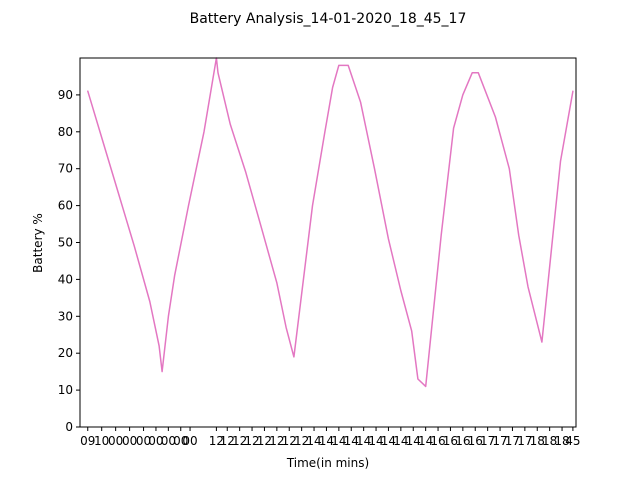 The image size is (640, 480). I want to click on y-tick-label: 70, so click(65, 169).